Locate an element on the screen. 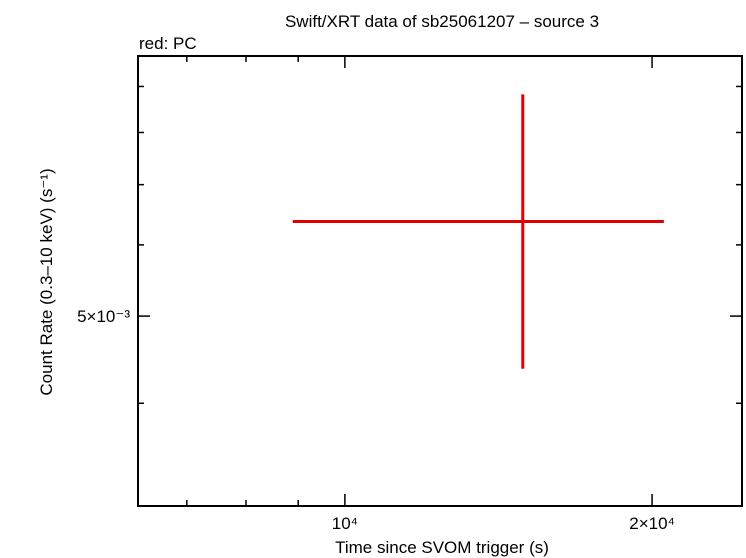 This screenshot has width=746, height=558. chart-title: Swift/XRT data of sb25061207 – source 3 is located at coordinates (442, 21).